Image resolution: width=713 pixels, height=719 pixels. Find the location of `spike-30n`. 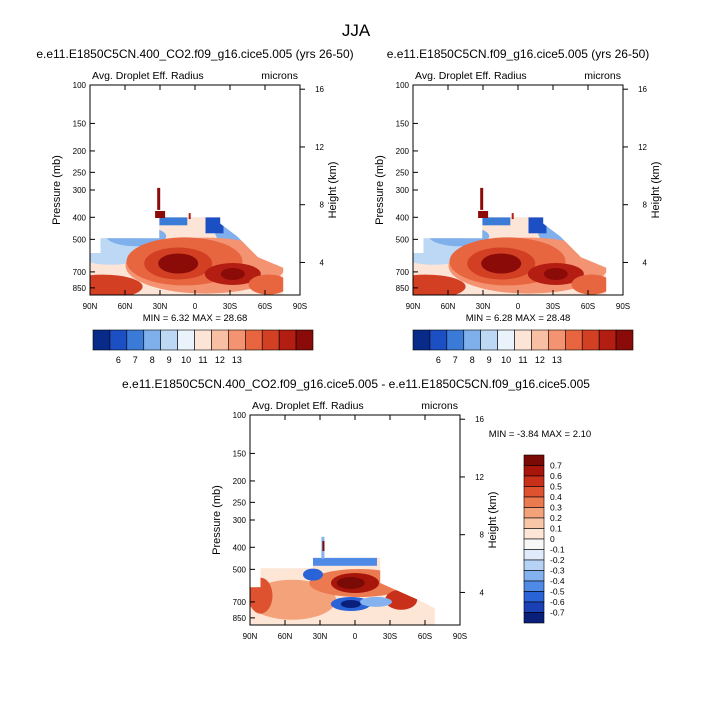

spike-30n is located at coordinates (159, 198).